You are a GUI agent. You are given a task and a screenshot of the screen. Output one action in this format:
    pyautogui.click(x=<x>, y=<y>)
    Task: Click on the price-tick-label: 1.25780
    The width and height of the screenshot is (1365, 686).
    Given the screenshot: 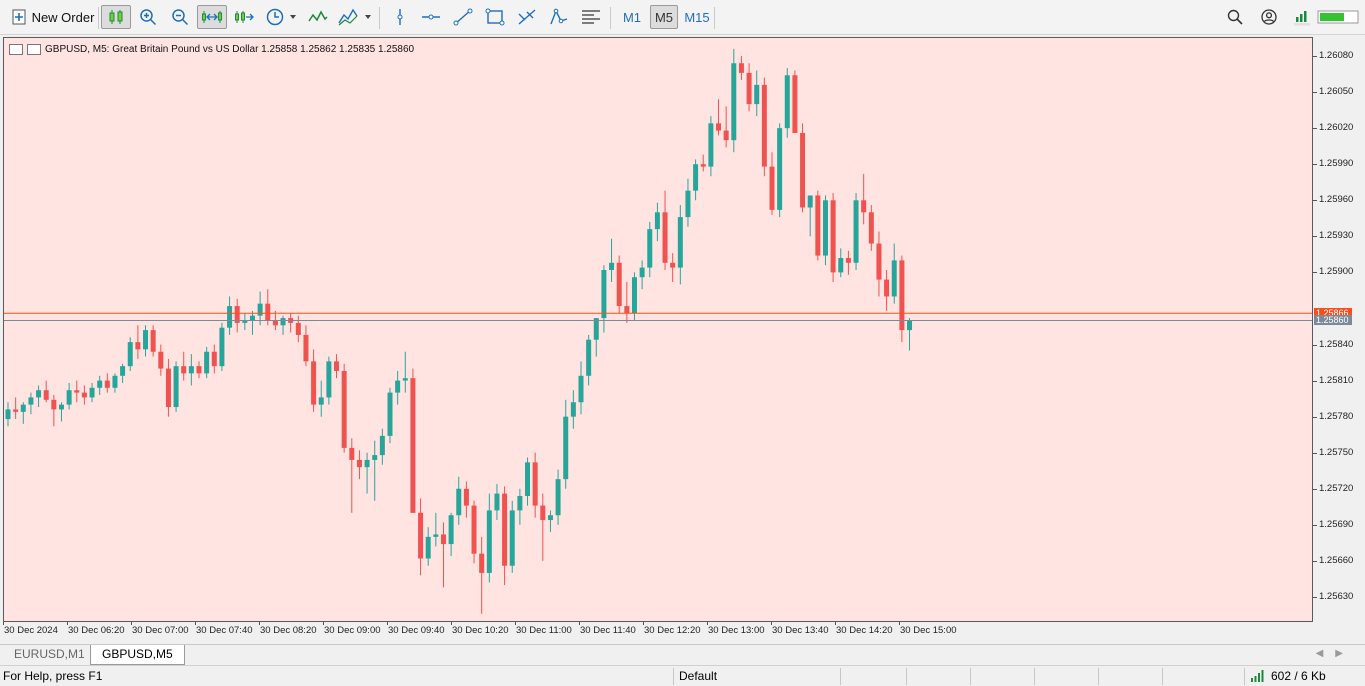 What is the action you would take?
    pyautogui.click(x=1336, y=416)
    